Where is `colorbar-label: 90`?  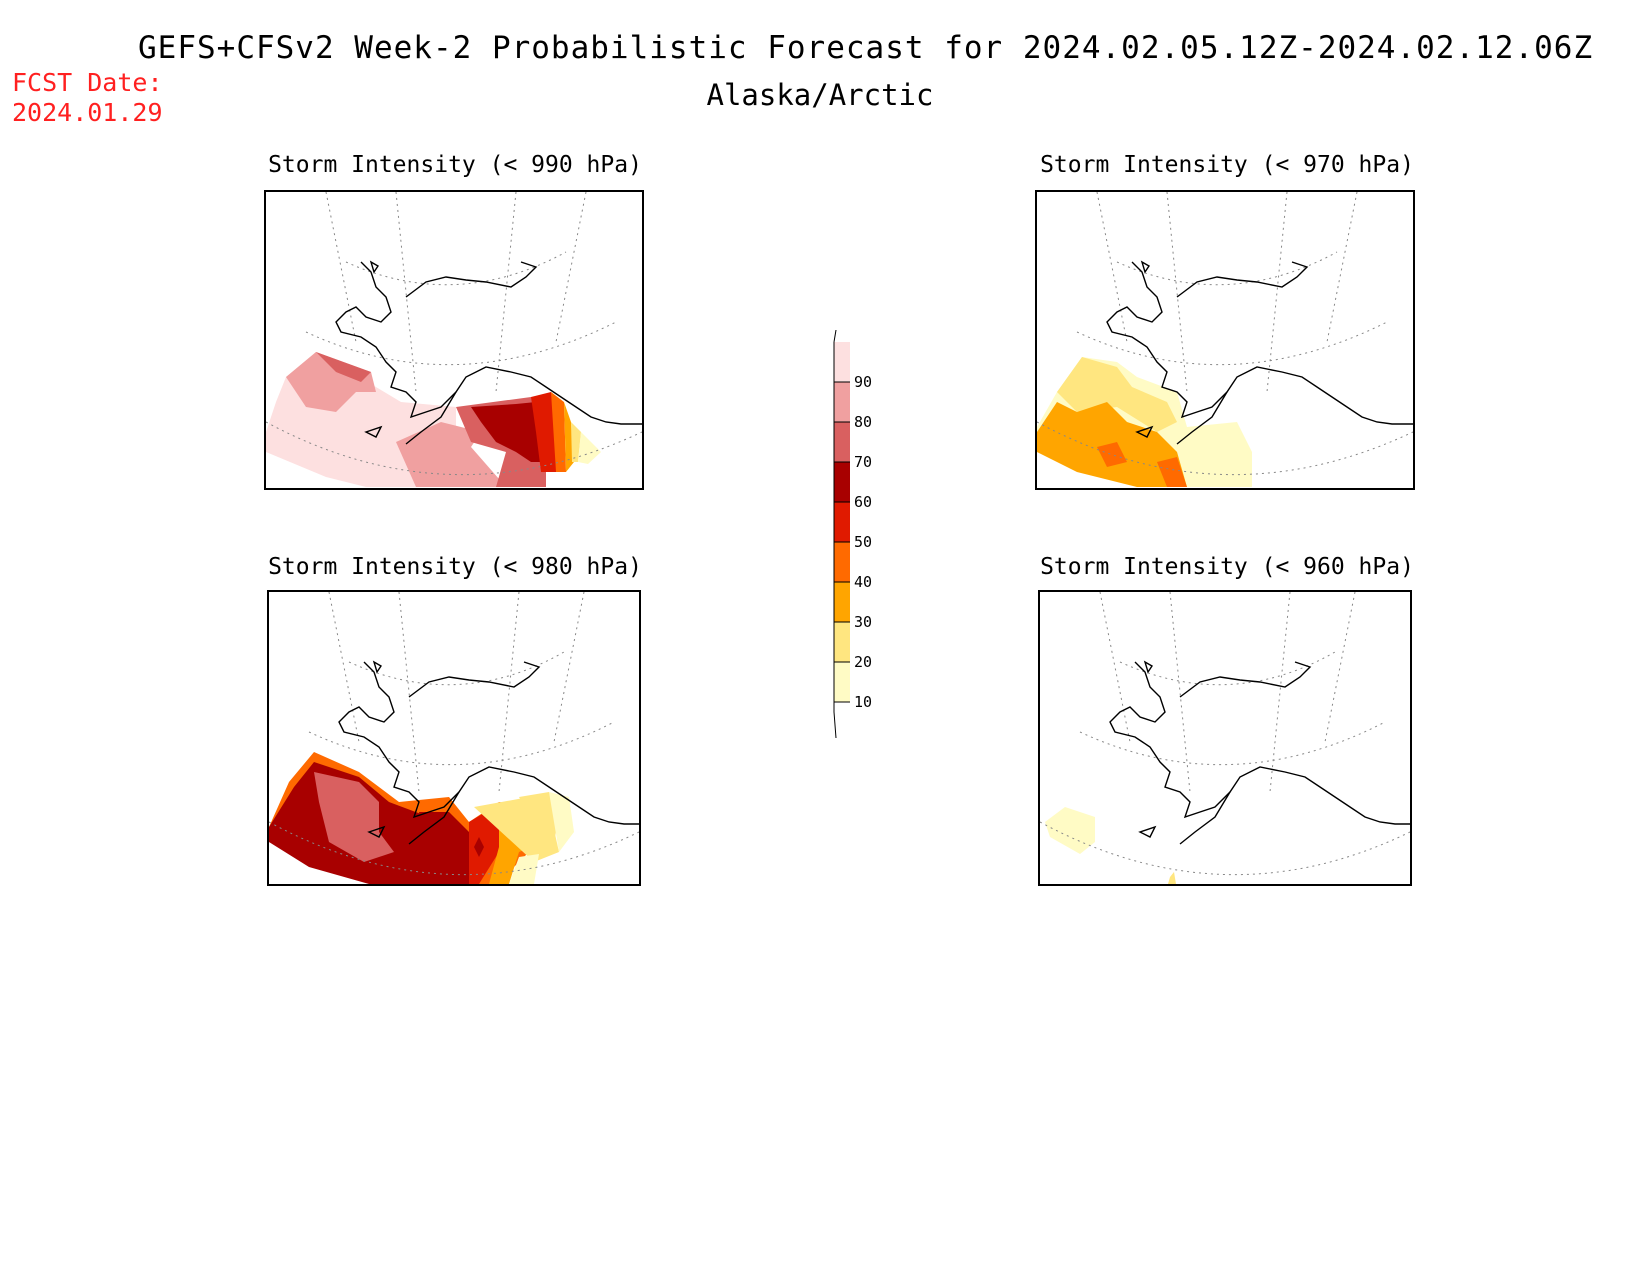 colorbar-label: 90 is located at coordinates (863, 382).